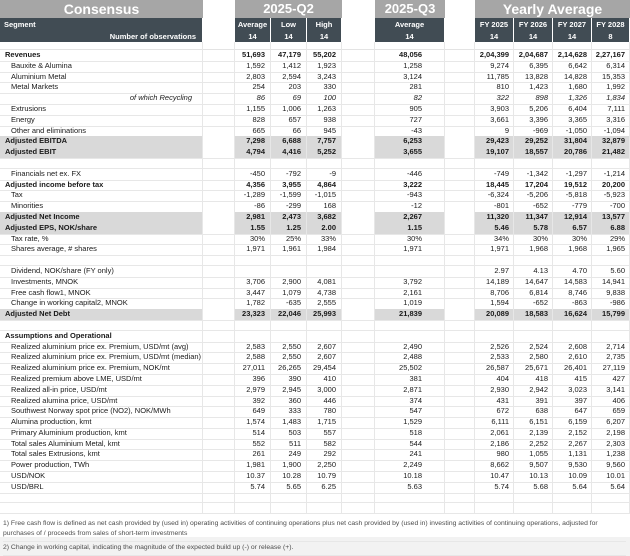 The width and height of the screenshot is (630, 556). Describe the element at coordinates (494, 477) in the screenshot. I see `fy2025-cell: 10.47` at that location.